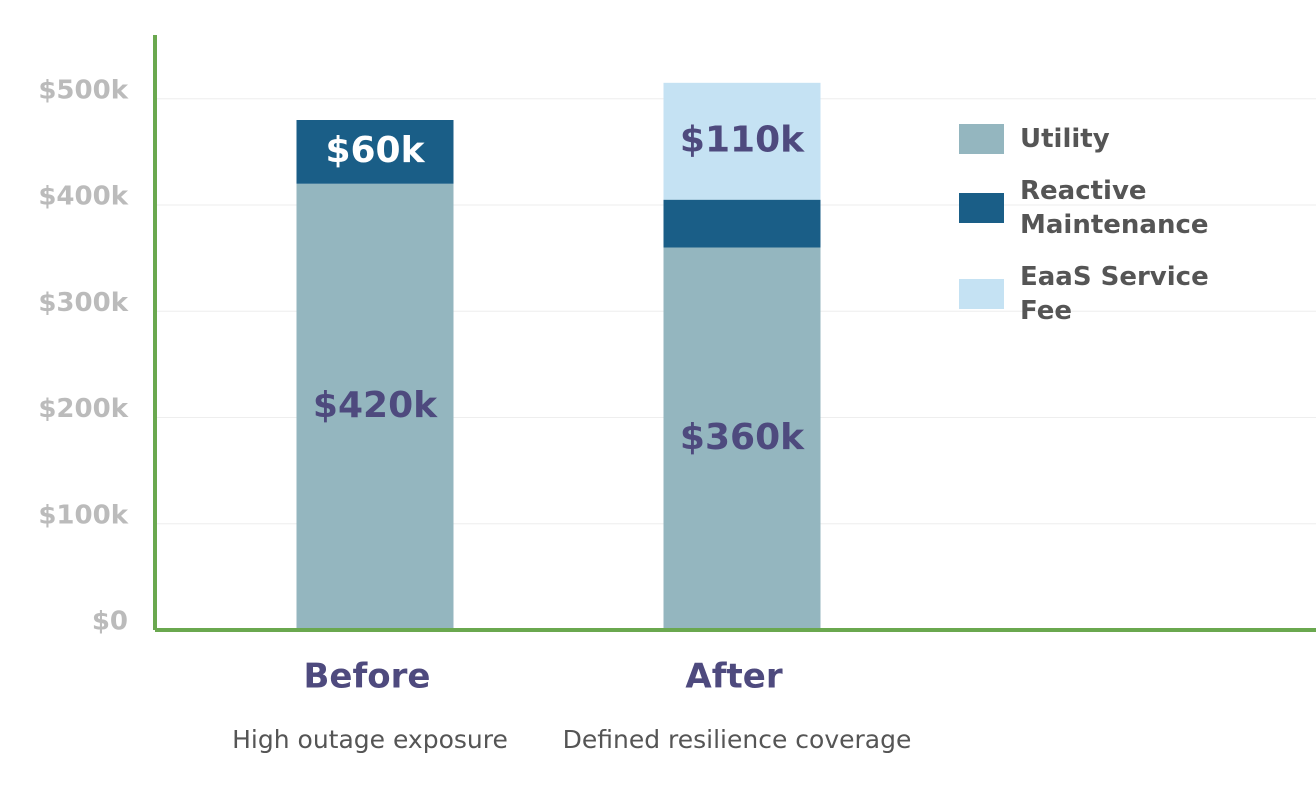 The image size is (1316, 798). I want to click on value-label: $110k, so click(742, 139).